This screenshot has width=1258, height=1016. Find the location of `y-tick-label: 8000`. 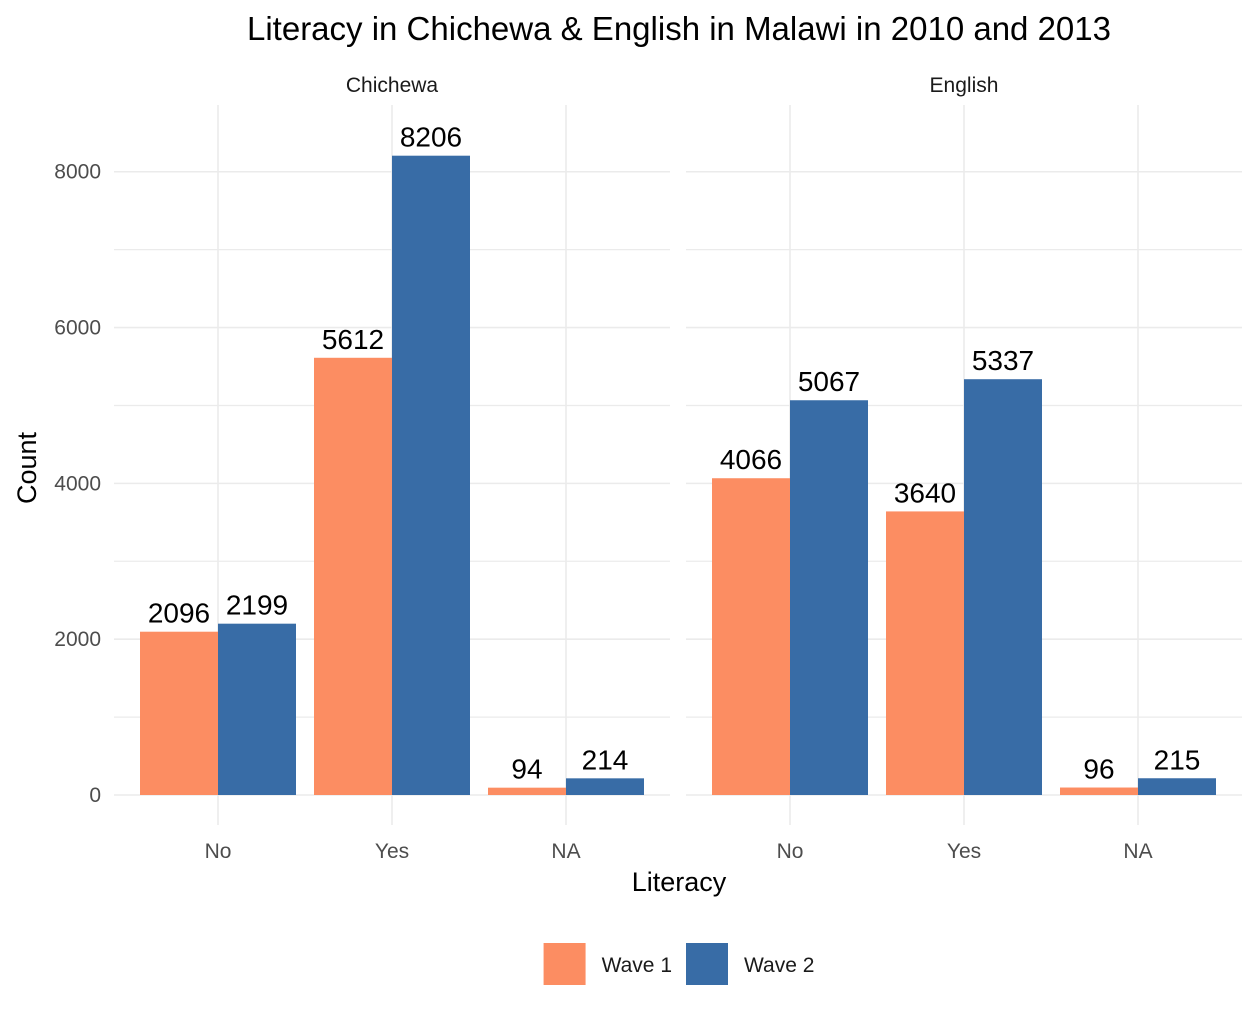

y-tick-label: 8000 is located at coordinates (77, 172).